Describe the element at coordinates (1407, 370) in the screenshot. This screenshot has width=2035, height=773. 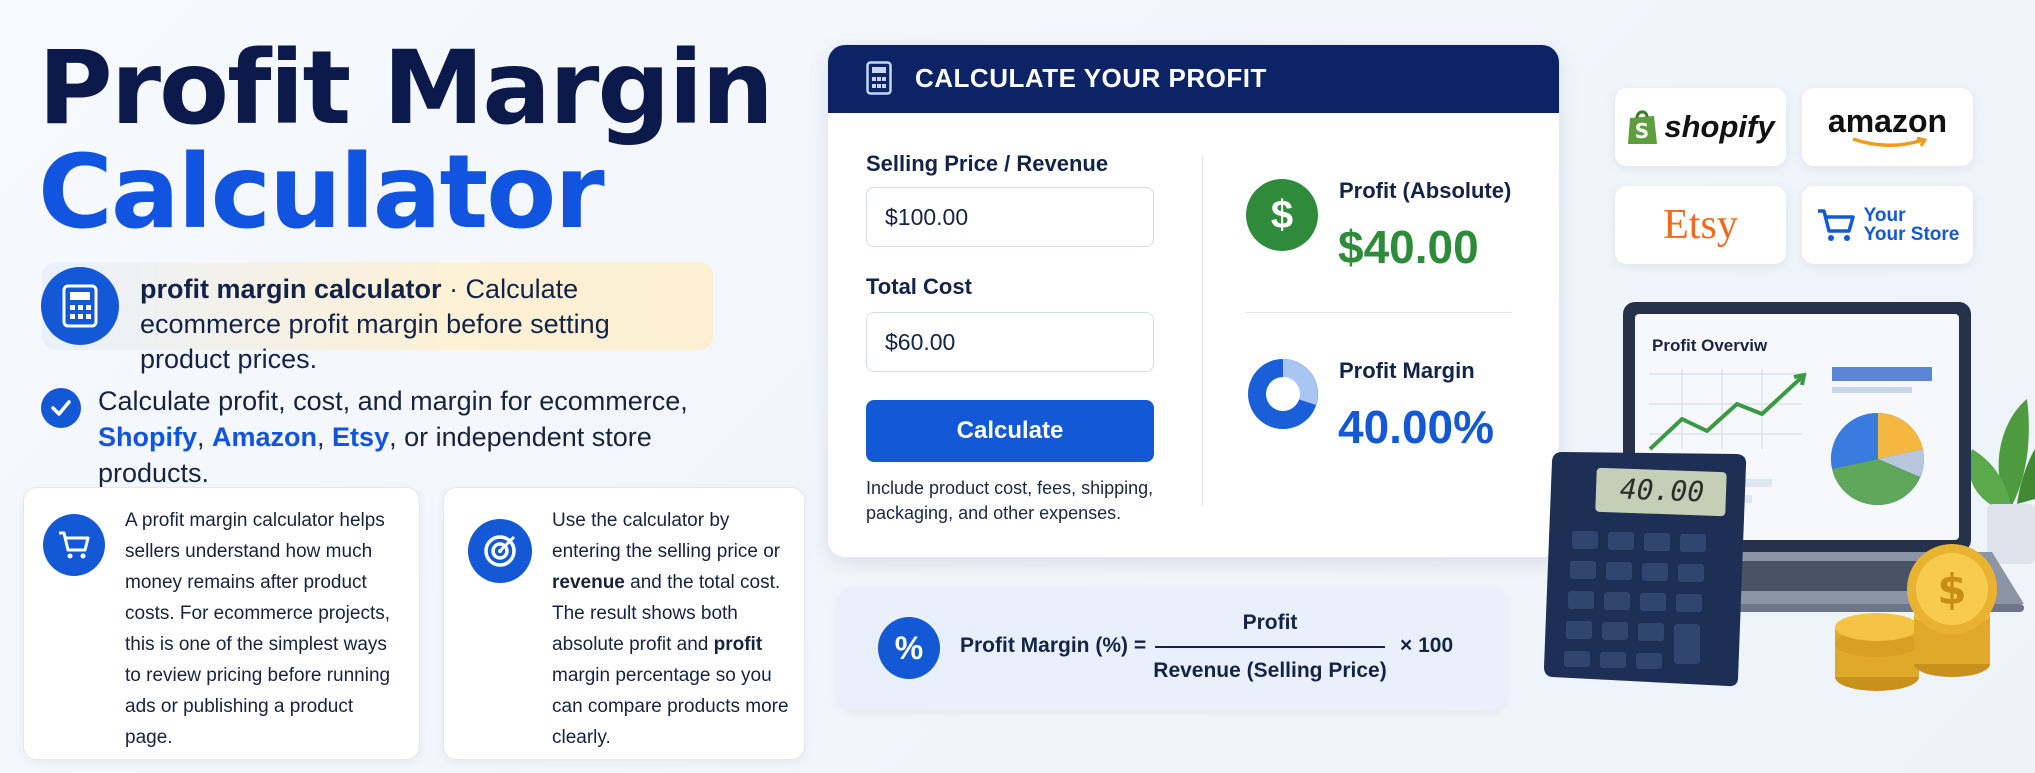
I see `result-label: Profit Margin` at that location.